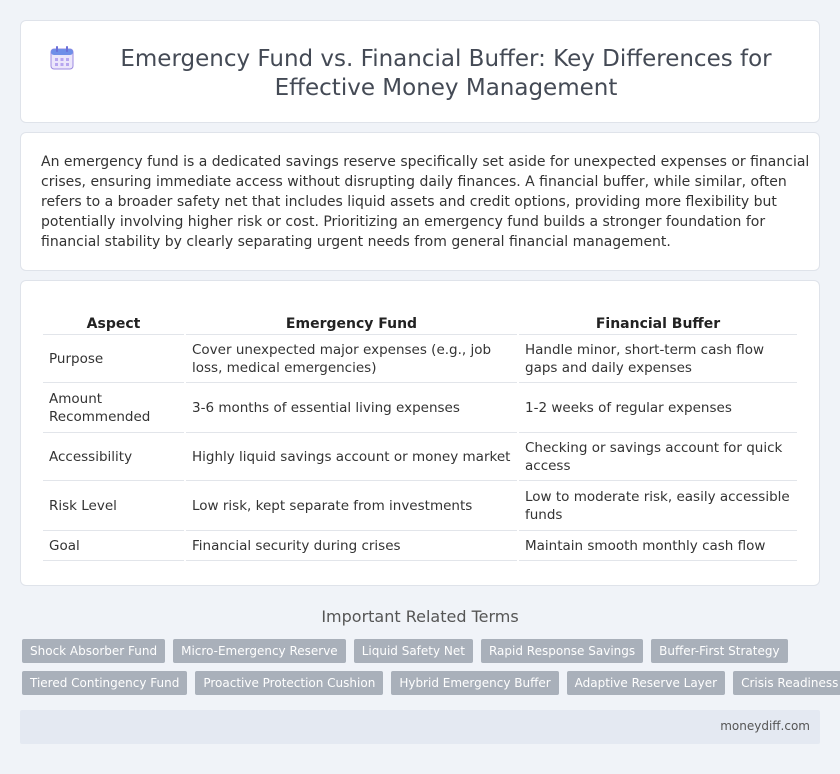  I want to click on related-terms-title: Important Related Terms, so click(420, 616).